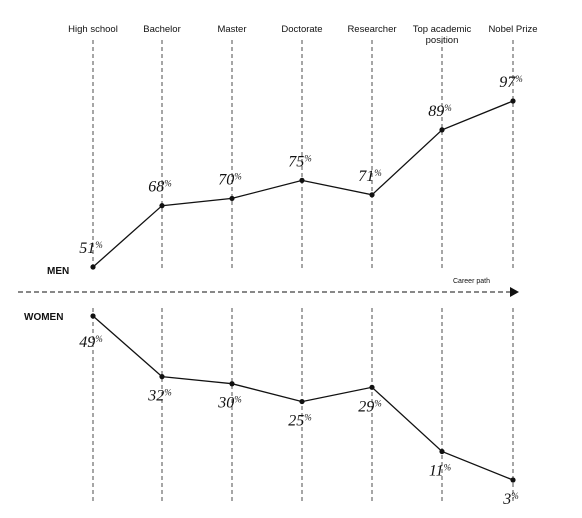 This screenshot has height=518, width=582. Describe the element at coordinates (471, 281) in the screenshot. I see `career-path-label: Career path` at that location.